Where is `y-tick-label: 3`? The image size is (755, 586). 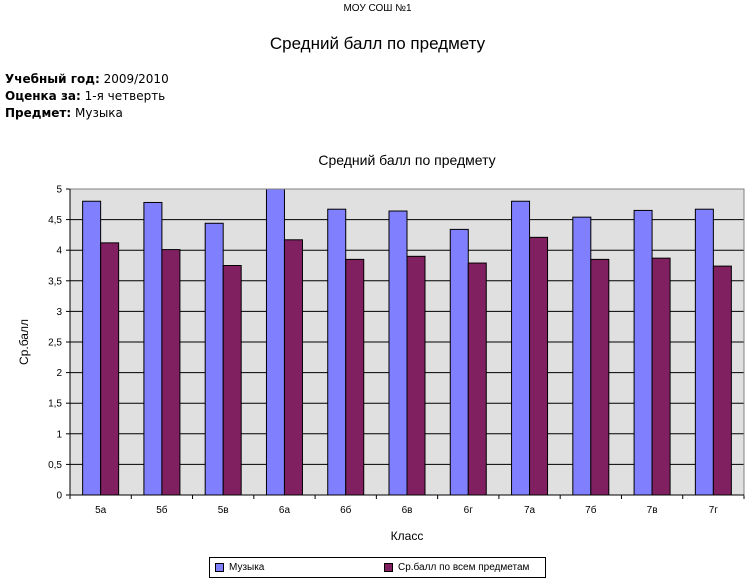
y-tick-label: 3 is located at coordinates (59, 312).